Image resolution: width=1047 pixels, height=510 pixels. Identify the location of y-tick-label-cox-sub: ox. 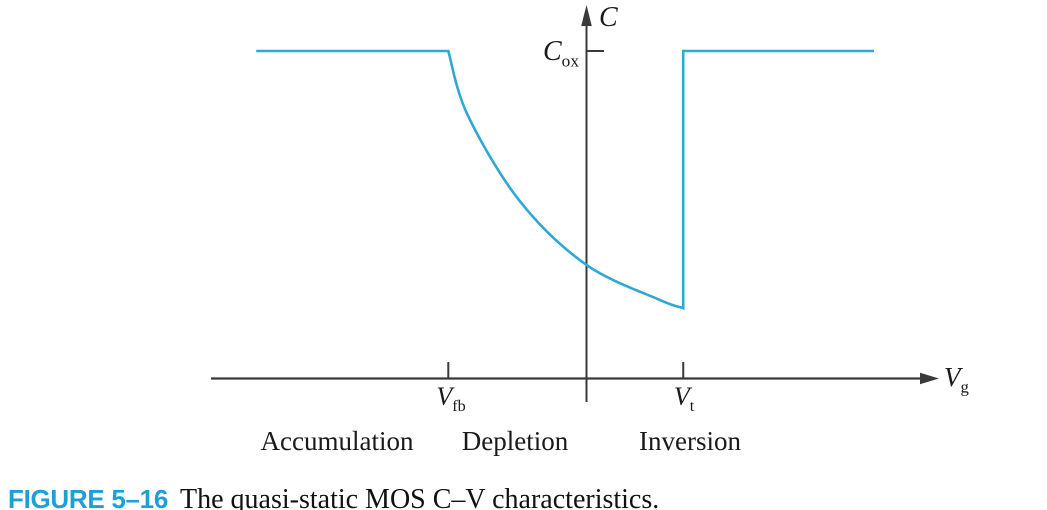
(570, 61).